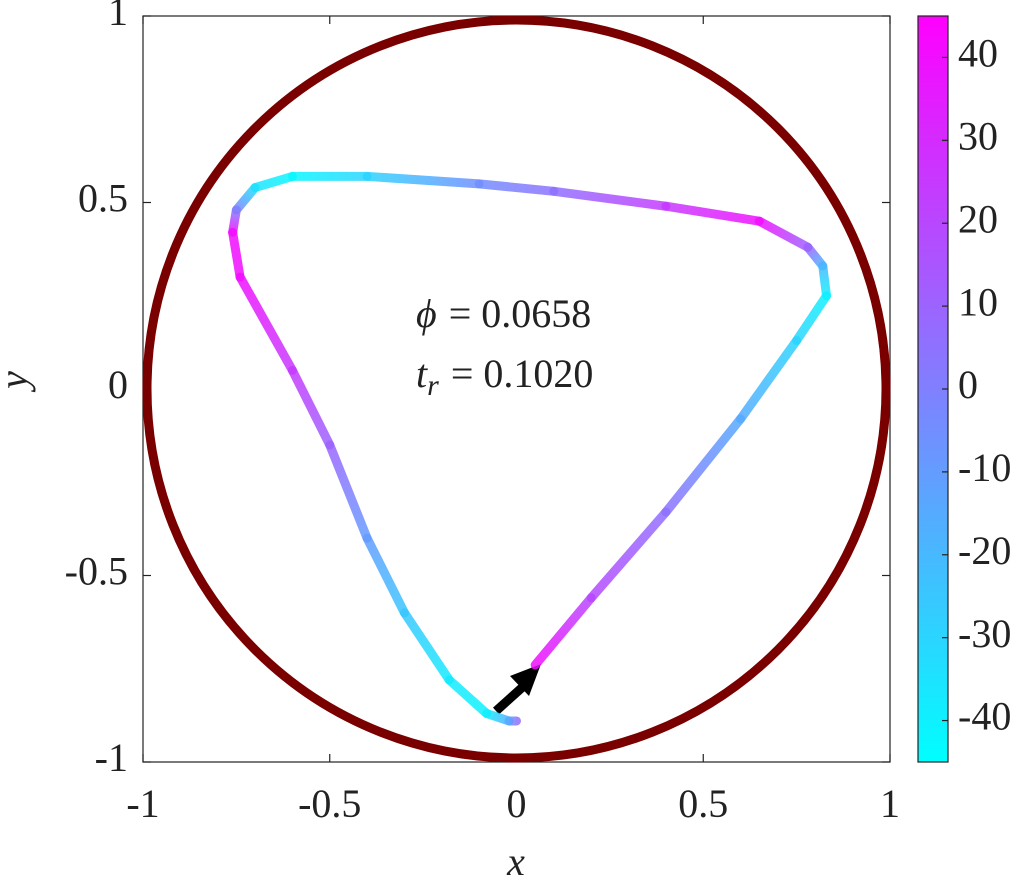 Image resolution: width=1024 pixels, height=888 pixels. What do you see at coordinates (890, 803) in the screenshot?
I see `x-tick-label: 1` at bounding box center [890, 803].